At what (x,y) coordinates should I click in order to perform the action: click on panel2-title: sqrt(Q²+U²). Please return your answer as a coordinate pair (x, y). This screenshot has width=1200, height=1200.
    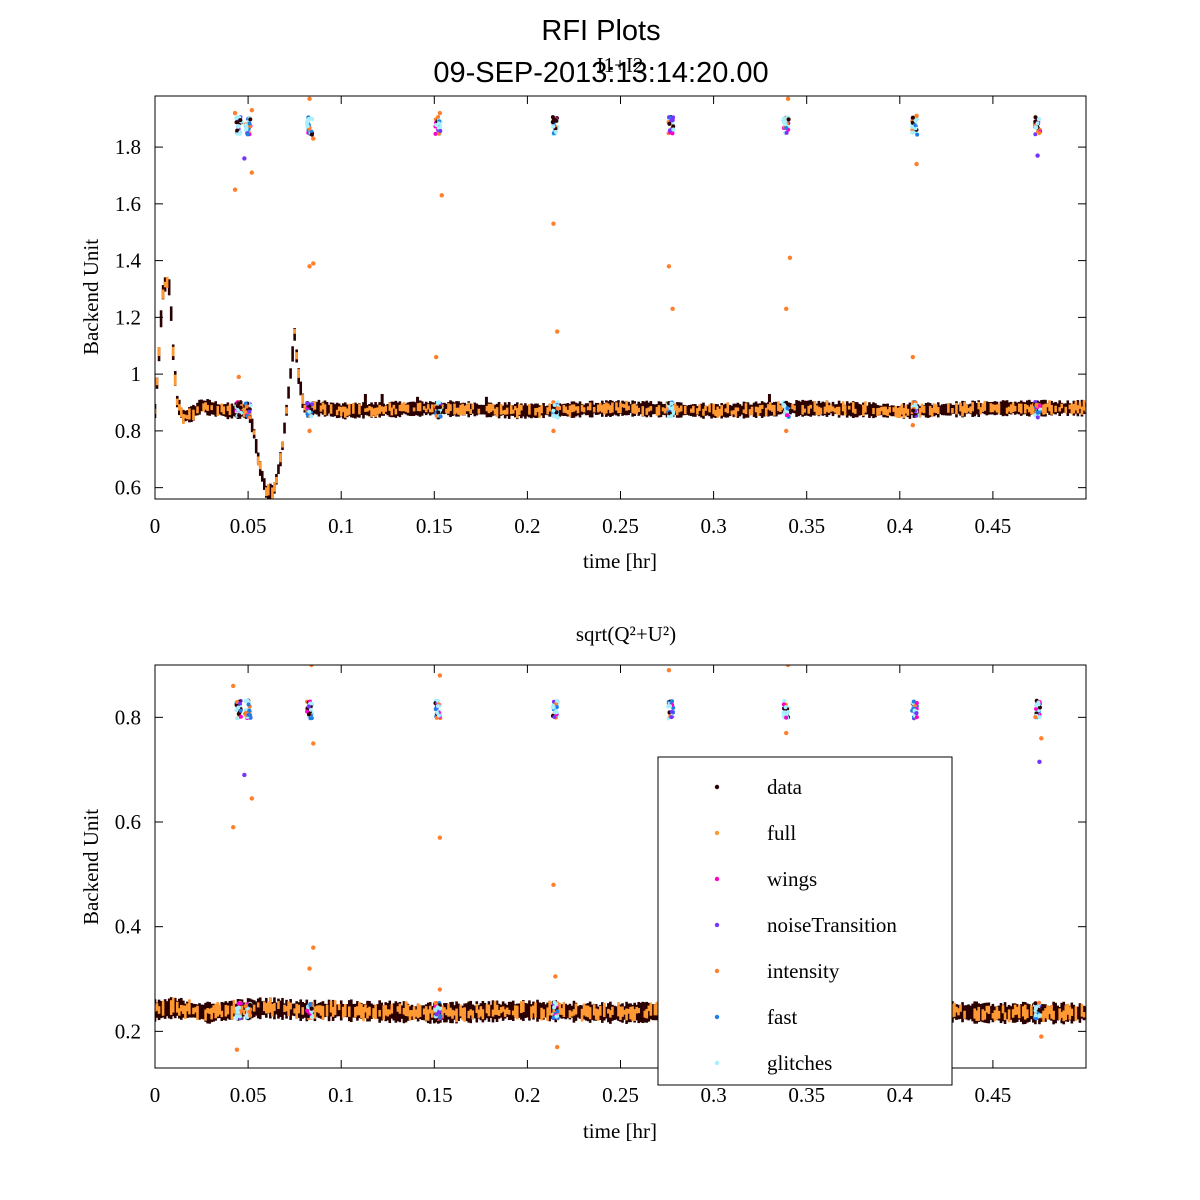
    Looking at the image, I should click on (626, 634).